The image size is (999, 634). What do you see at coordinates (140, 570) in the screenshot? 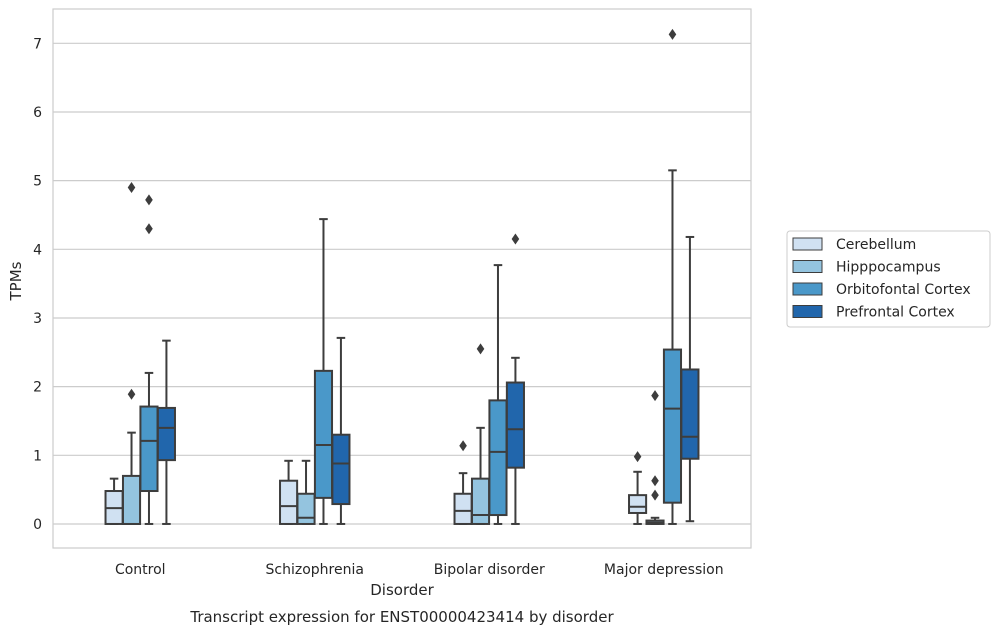
I see `x-tick-label: Control` at bounding box center [140, 570].